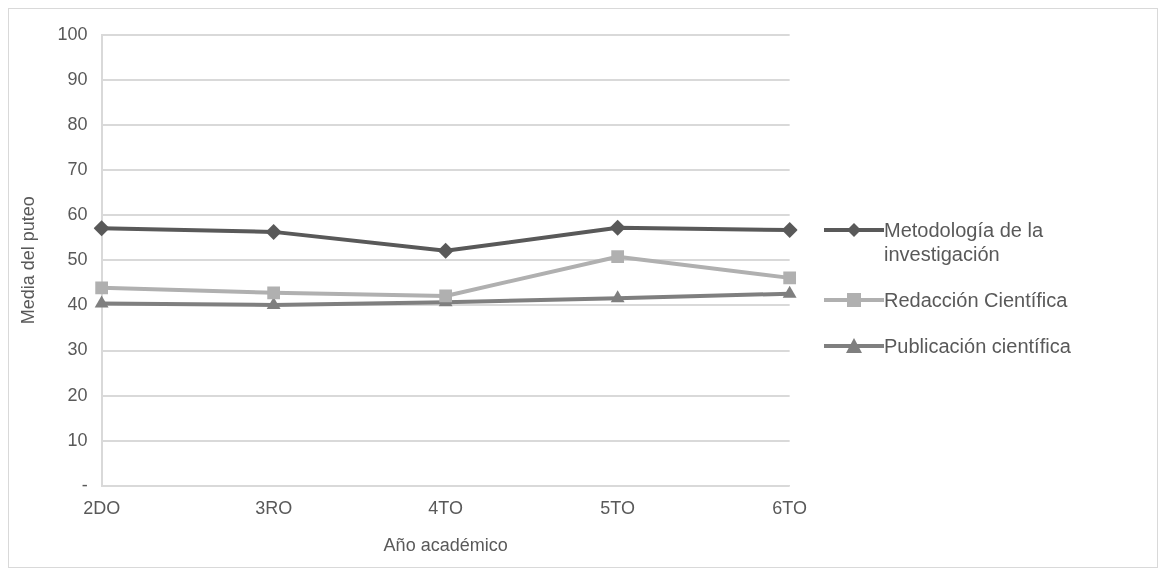 The height and width of the screenshot is (579, 1169). What do you see at coordinates (976, 300) in the screenshot?
I see `legend-label: Redacción Científica` at bounding box center [976, 300].